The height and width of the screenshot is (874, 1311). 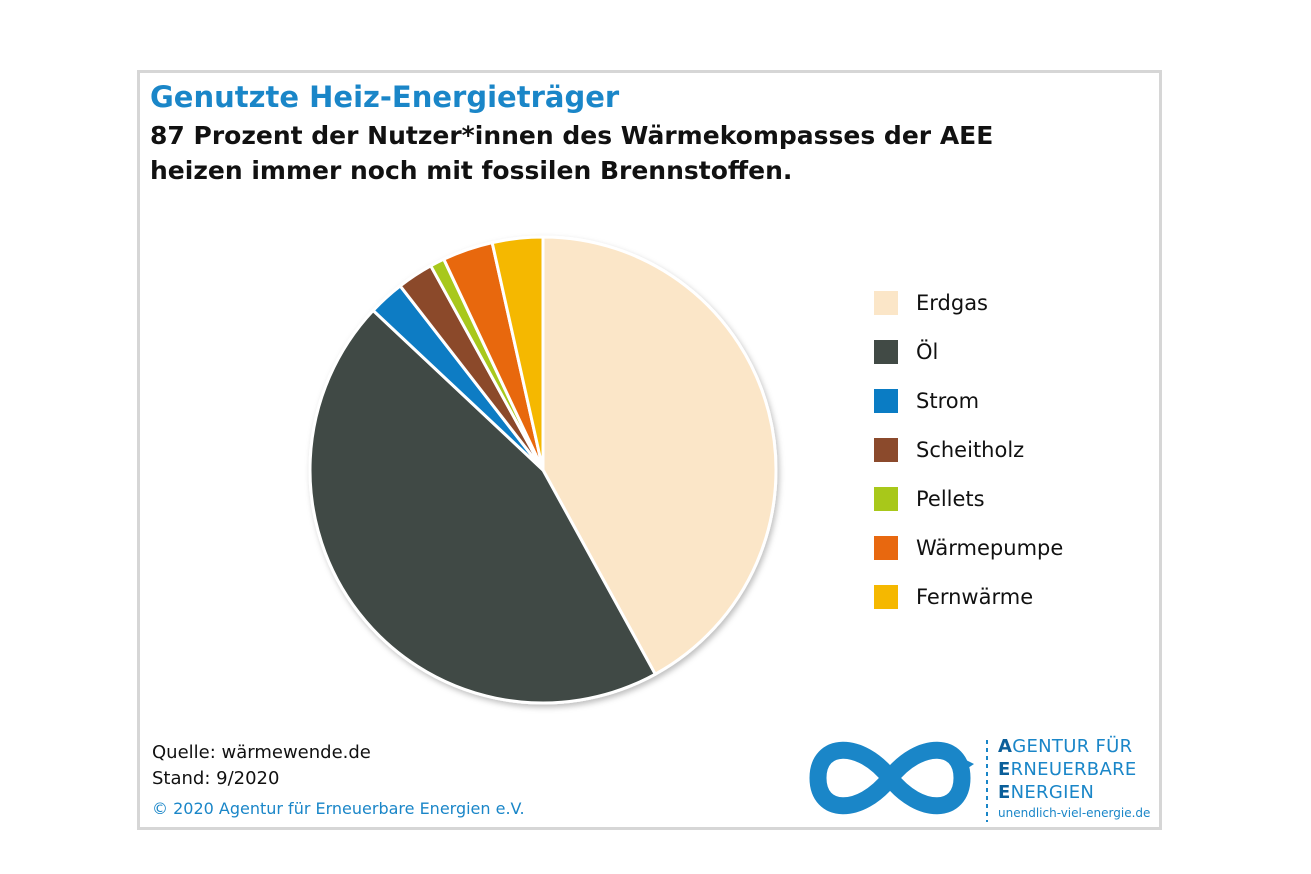 What do you see at coordinates (974, 597) in the screenshot?
I see `legend-label: Fernwärme` at bounding box center [974, 597].